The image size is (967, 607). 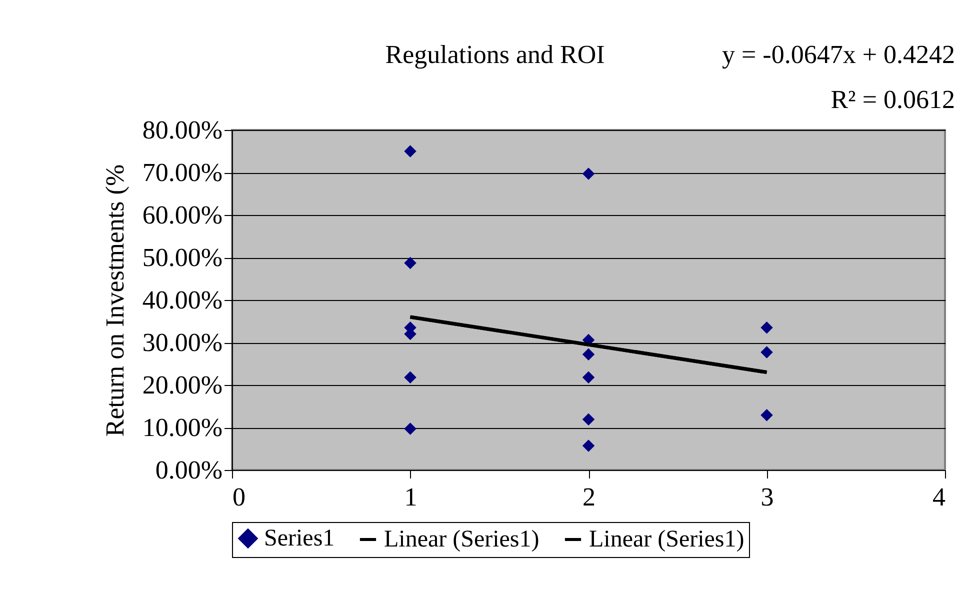 What do you see at coordinates (892, 99) in the screenshot?
I see `text: R² = 0.0612` at bounding box center [892, 99].